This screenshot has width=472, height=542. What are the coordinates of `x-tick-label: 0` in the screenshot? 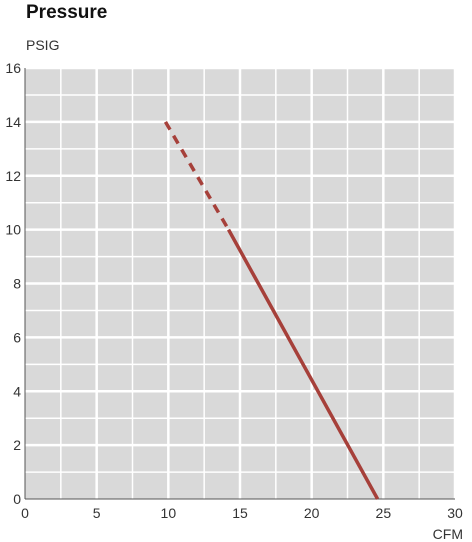 It's located at (25, 513).